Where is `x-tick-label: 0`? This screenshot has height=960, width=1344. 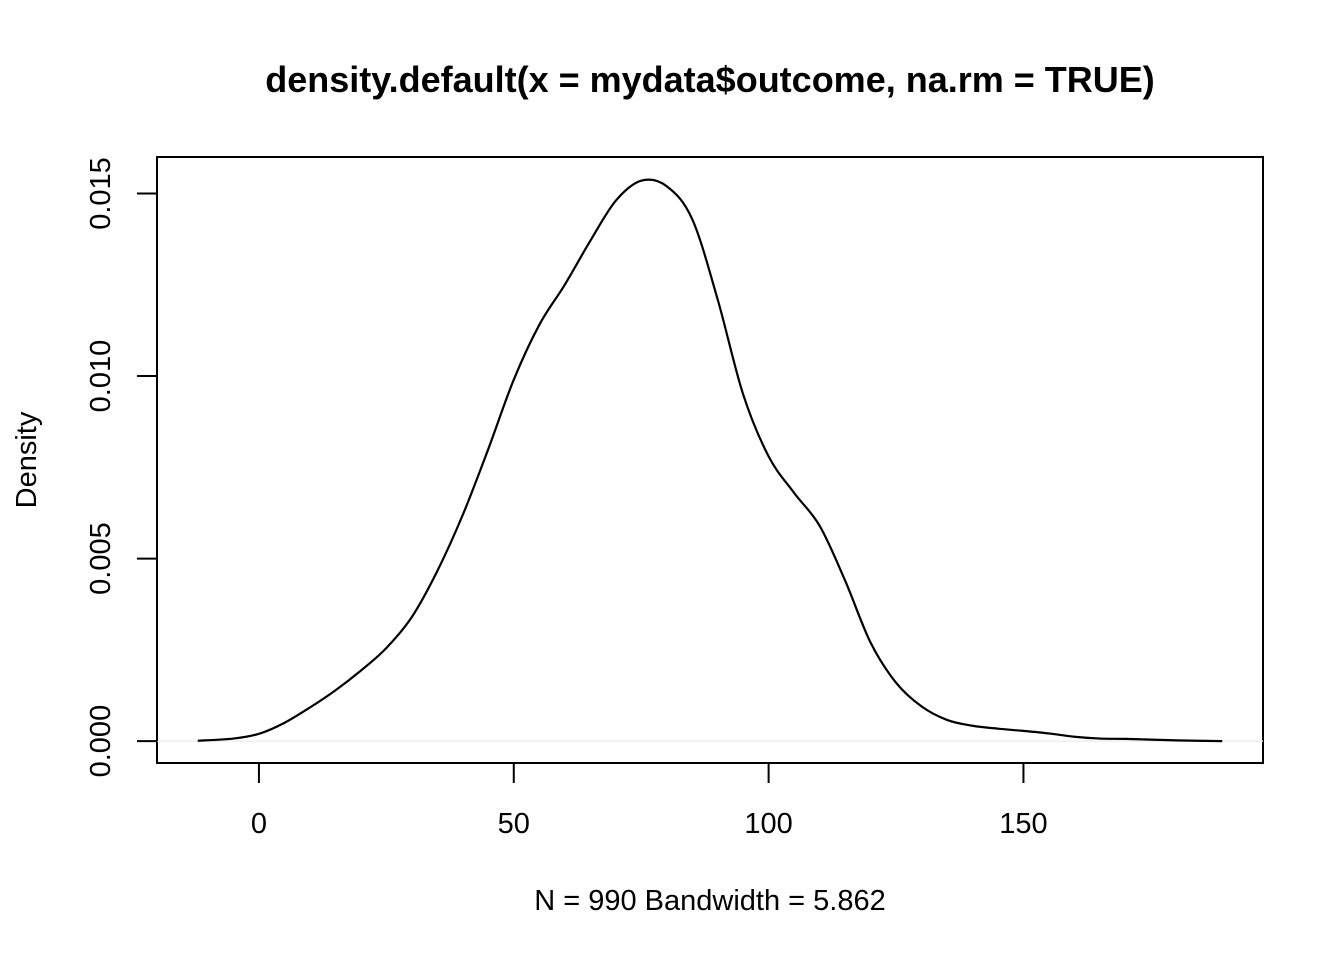
x-tick-label: 0 is located at coordinates (259, 824).